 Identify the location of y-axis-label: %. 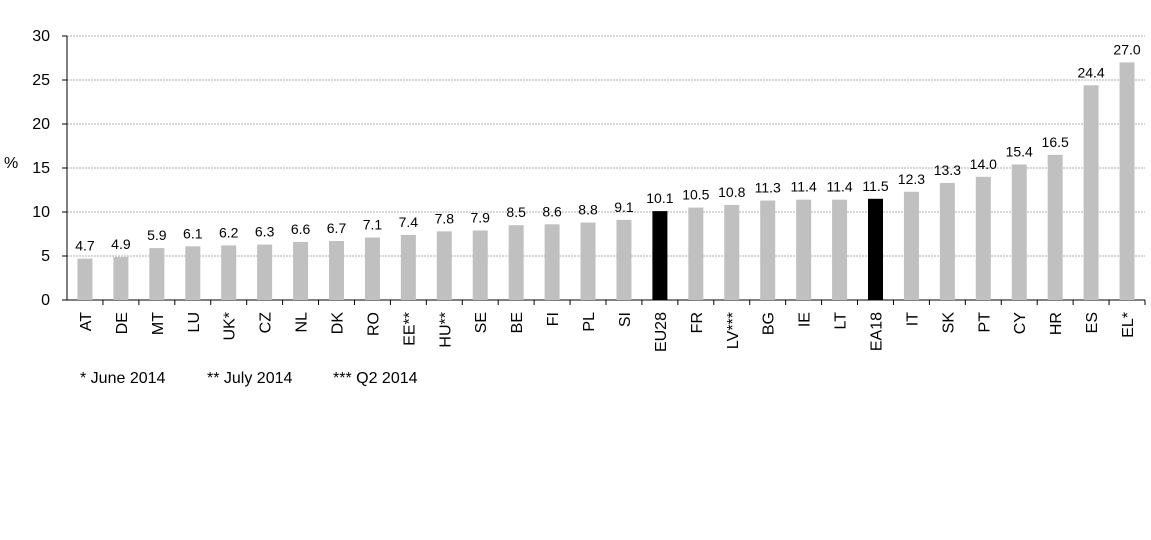
(11, 163).